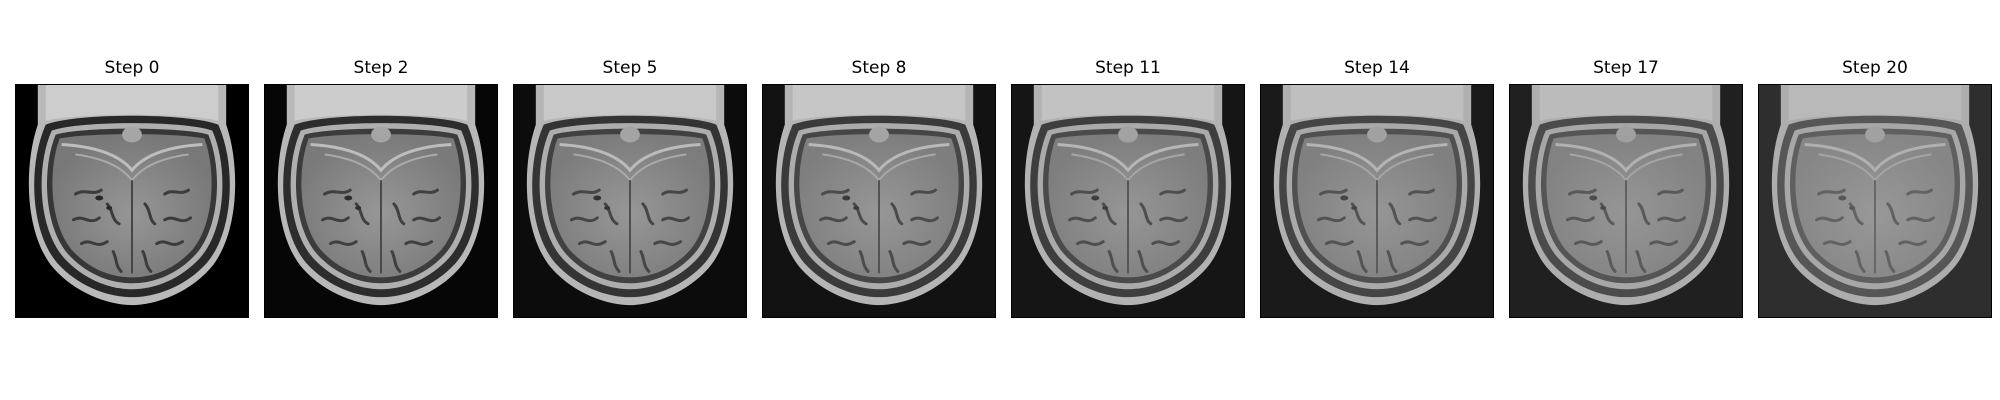 This screenshot has width=2000, height=400. I want to click on panel-step-20: Step 20, so click(1875, 187).